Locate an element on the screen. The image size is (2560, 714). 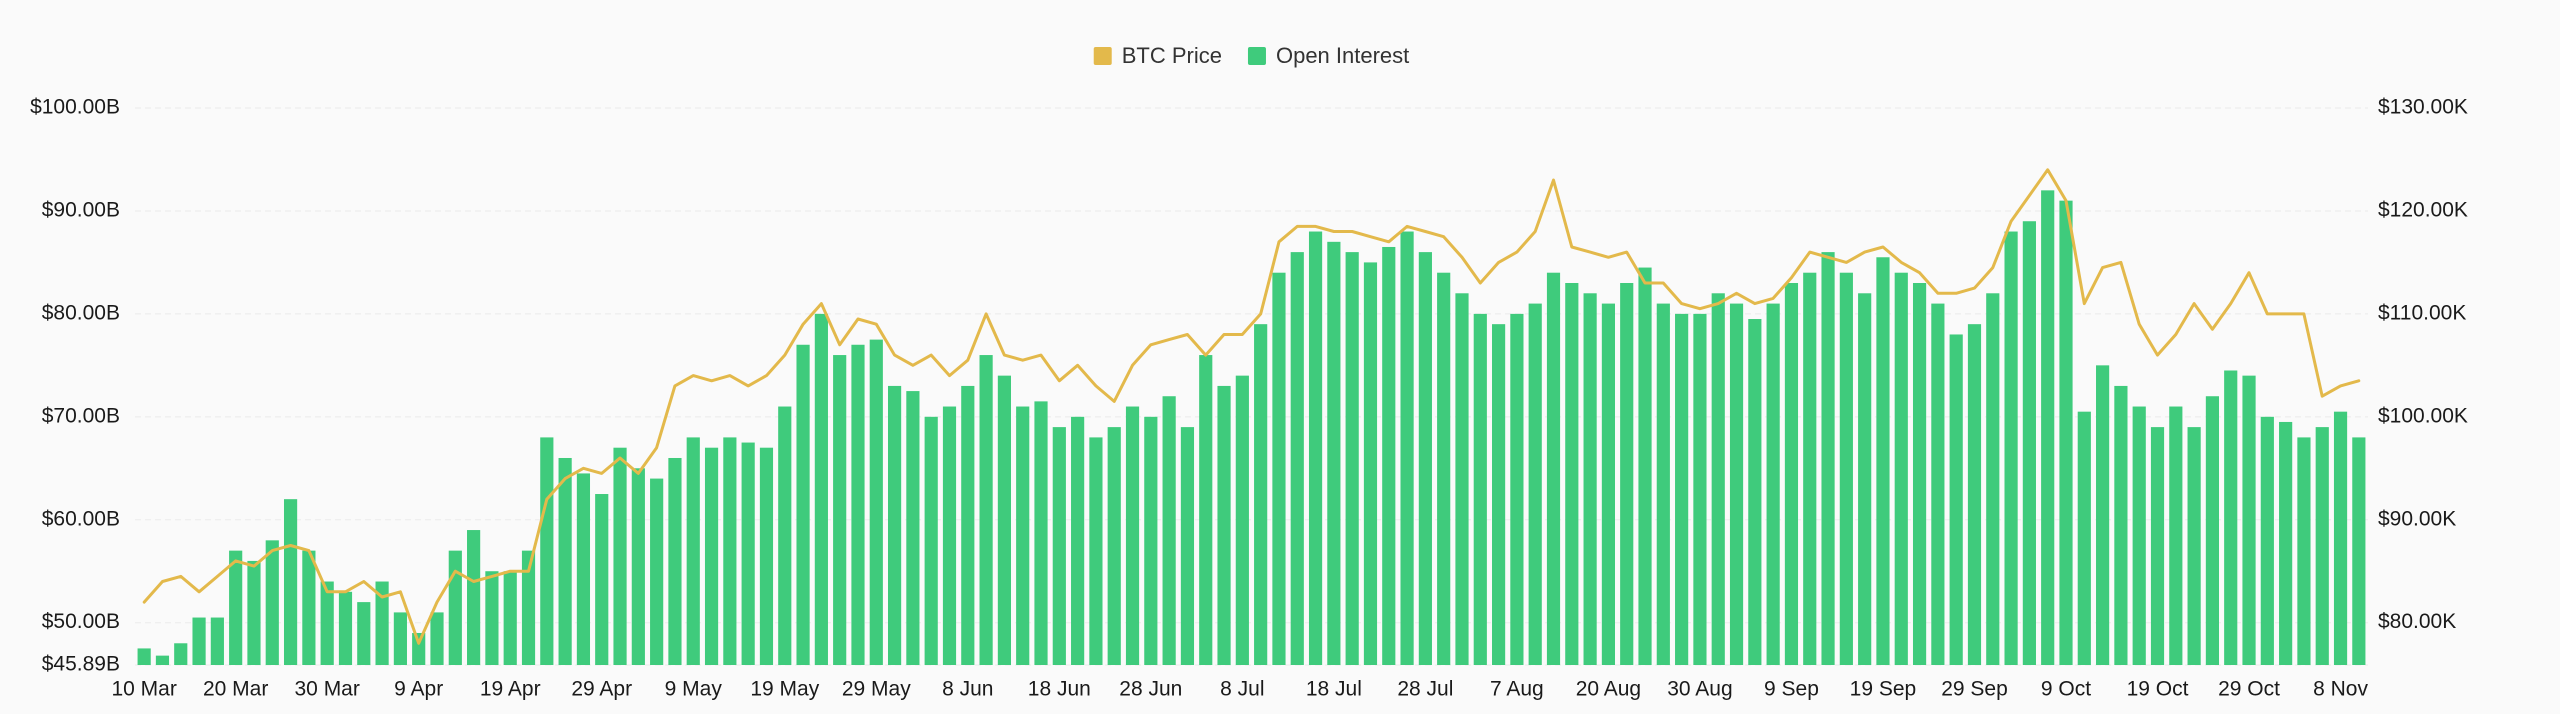
y-tick-label: $45.89B is located at coordinates (81, 664).